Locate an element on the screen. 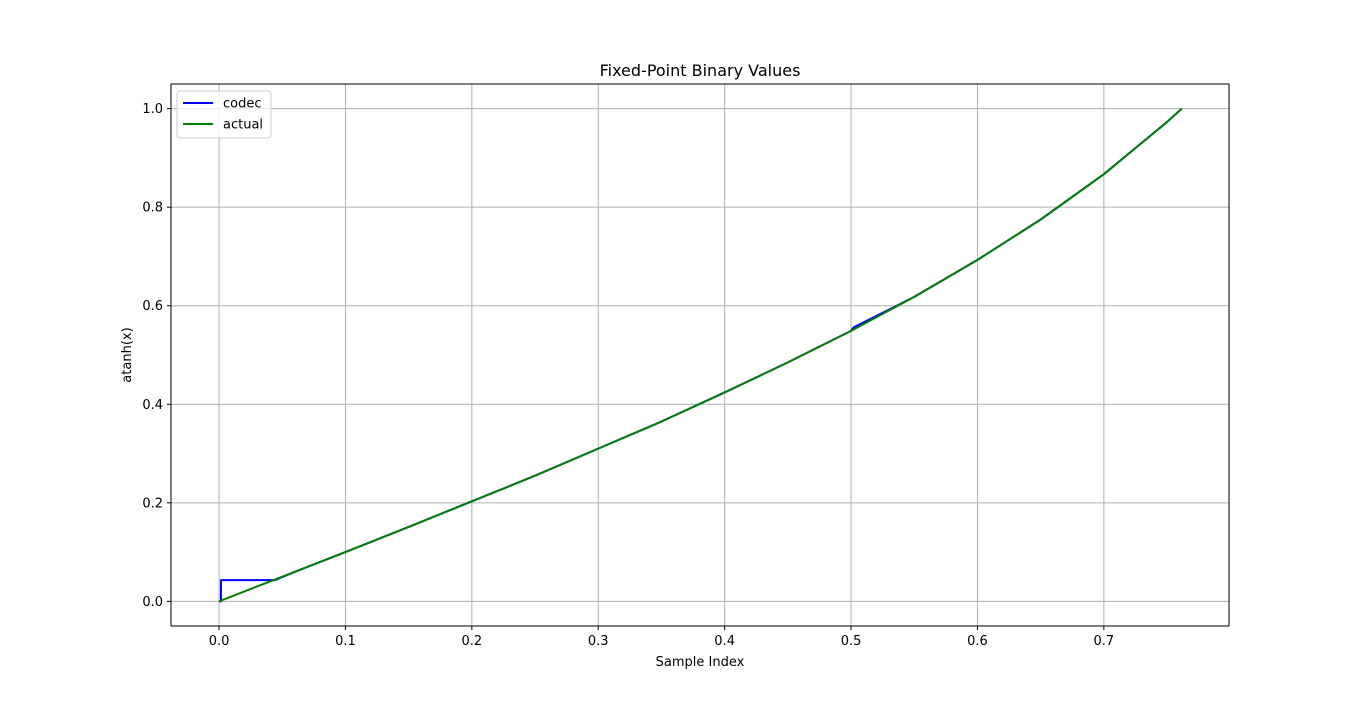  y-tick-label: 0.6 is located at coordinates (152, 306).